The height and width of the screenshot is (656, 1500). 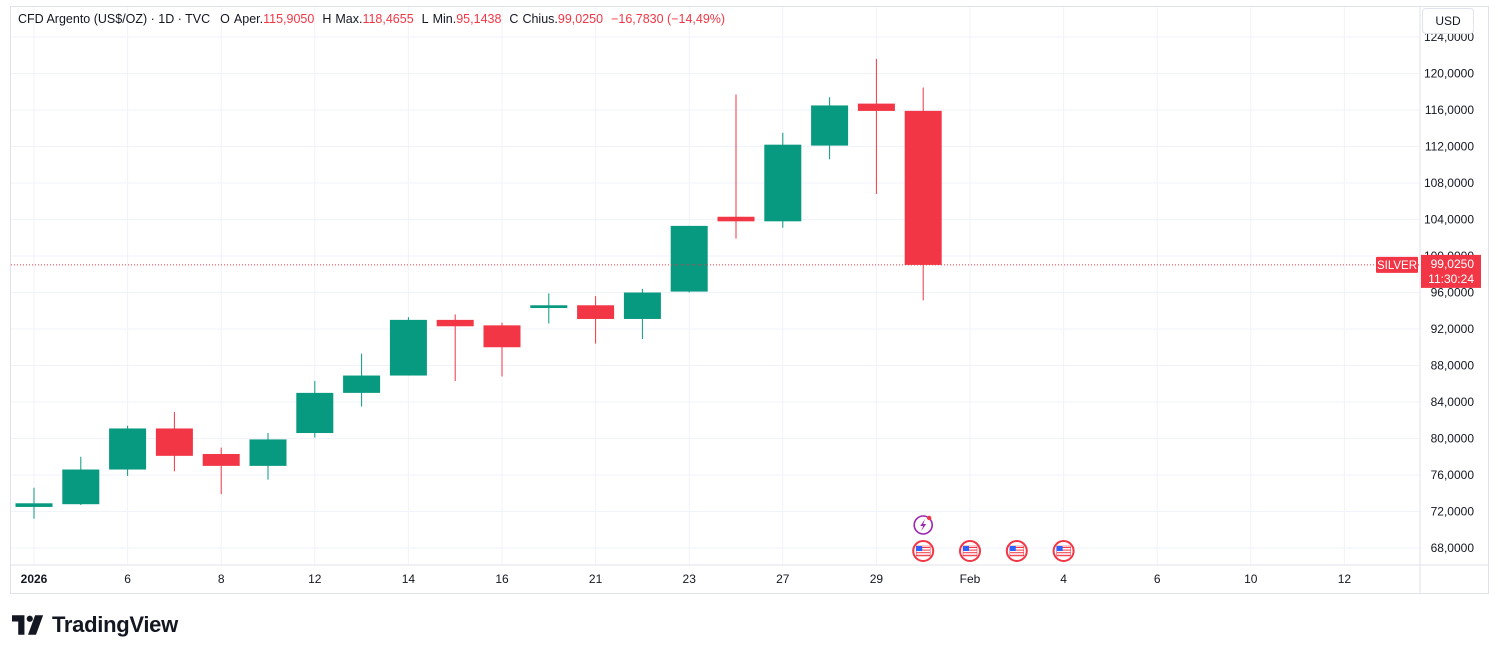 I want to click on symbol-title: CFD Argento (US$/OZ) · 1D · TVC, so click(x=114, y=19).